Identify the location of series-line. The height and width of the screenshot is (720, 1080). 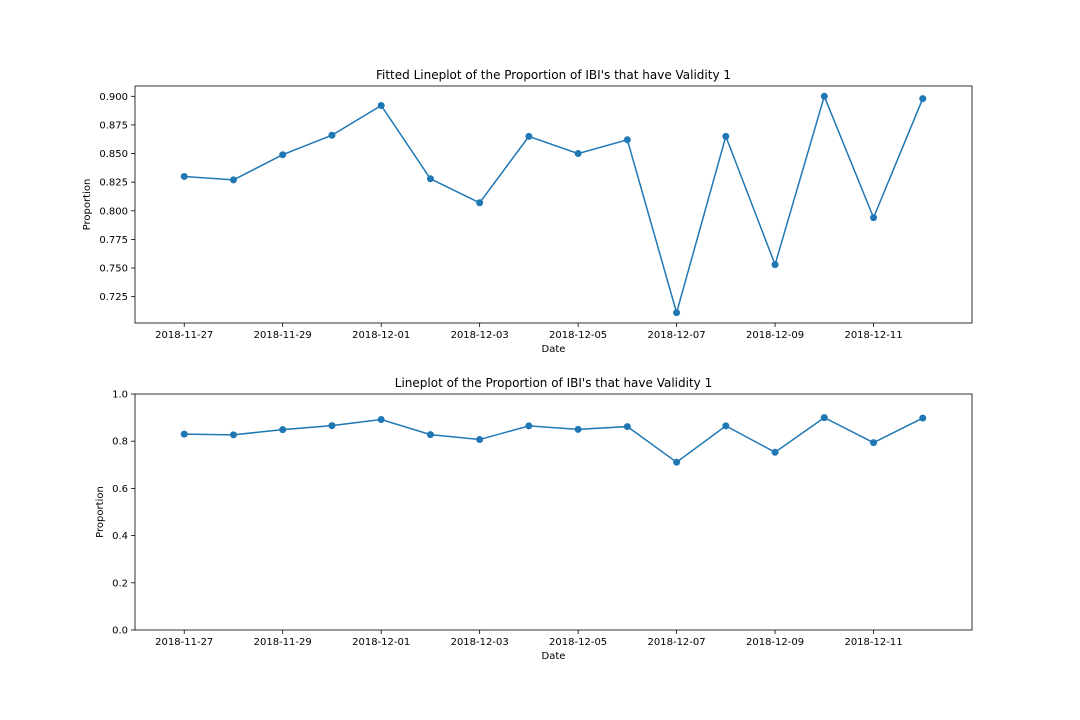
(554, 440).